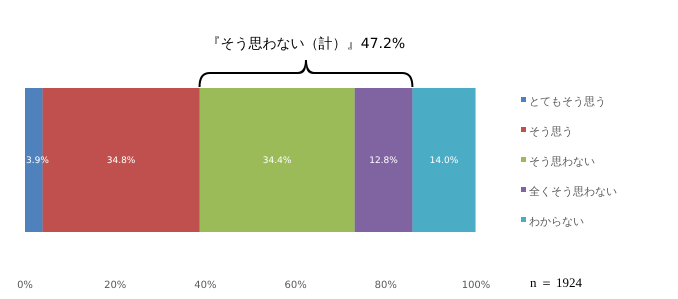  Describe the element at coordinates (25, 285) in the screenshot. I see `x-tick-label: 0%` at that location.